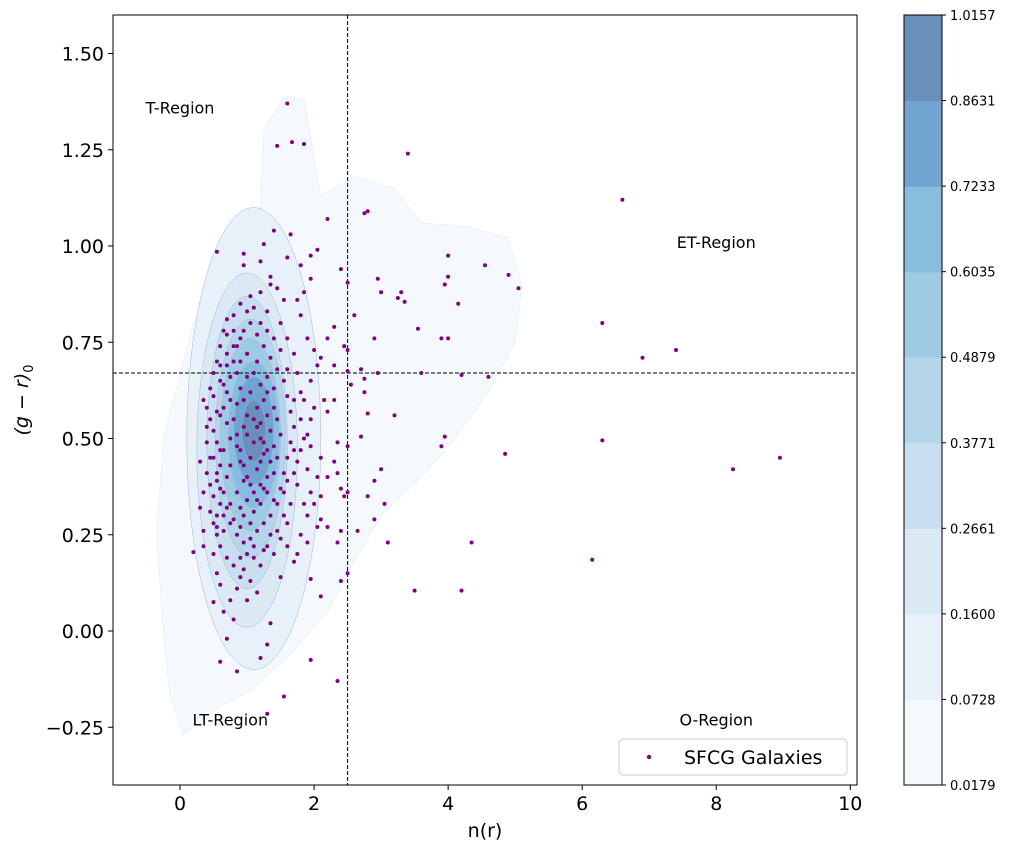  Describe the element at coordinates (973, 444) in the screenshot. I see `colorbar-tick-label: 0.3771` at that location.